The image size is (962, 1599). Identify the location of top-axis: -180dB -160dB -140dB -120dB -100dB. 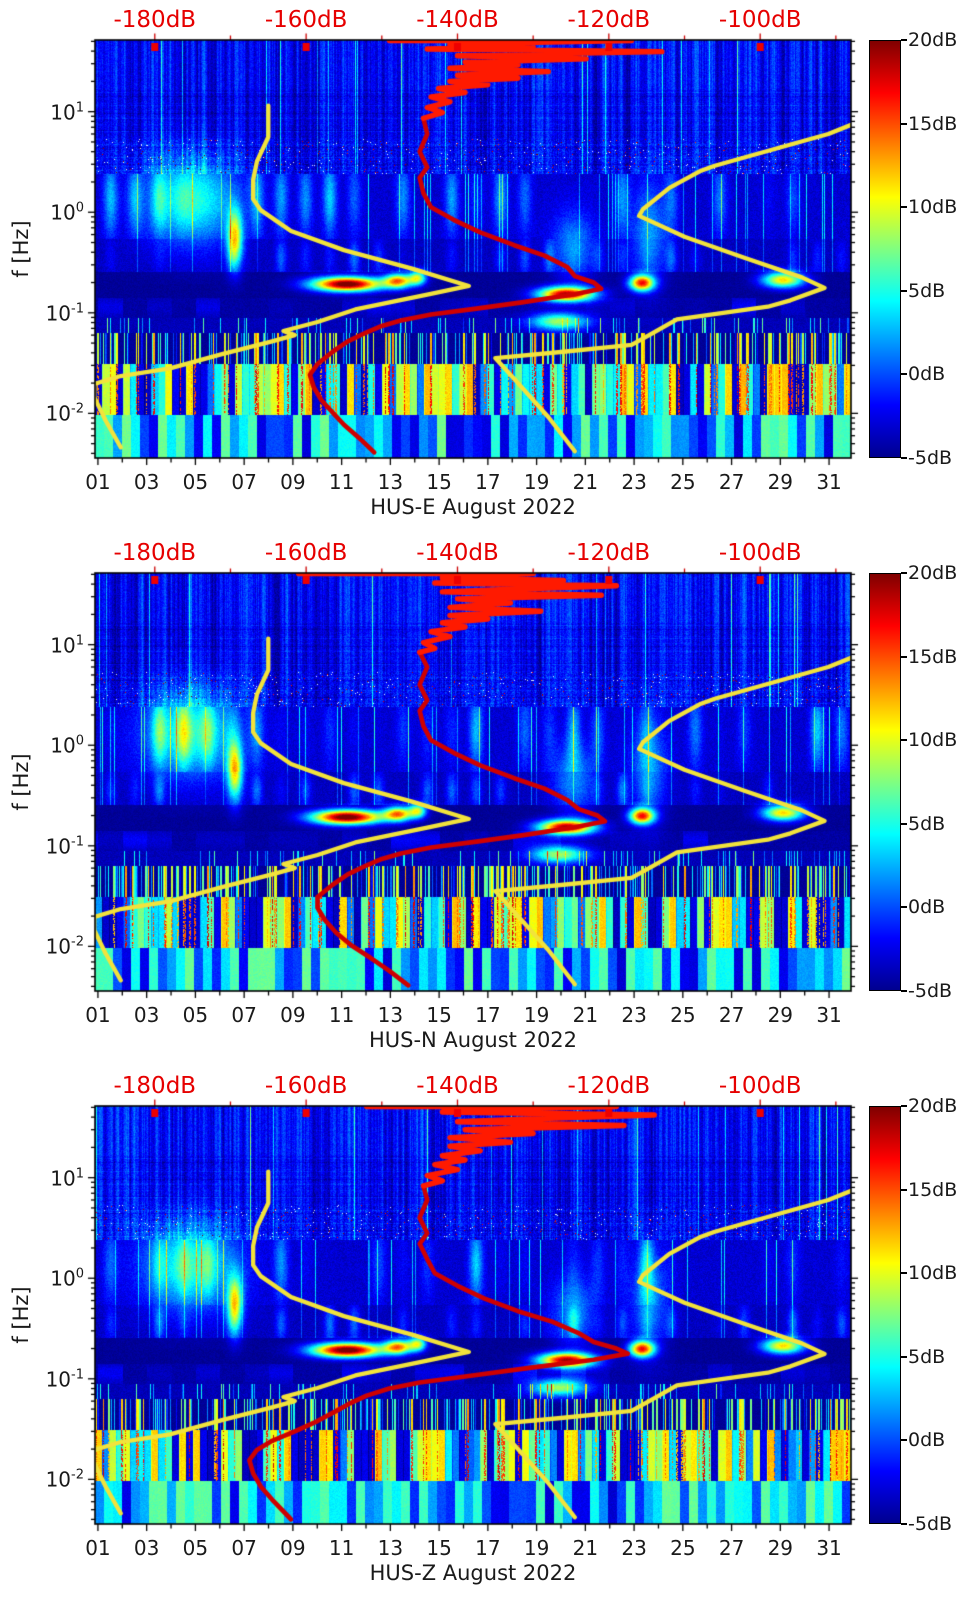
(481, 1086).